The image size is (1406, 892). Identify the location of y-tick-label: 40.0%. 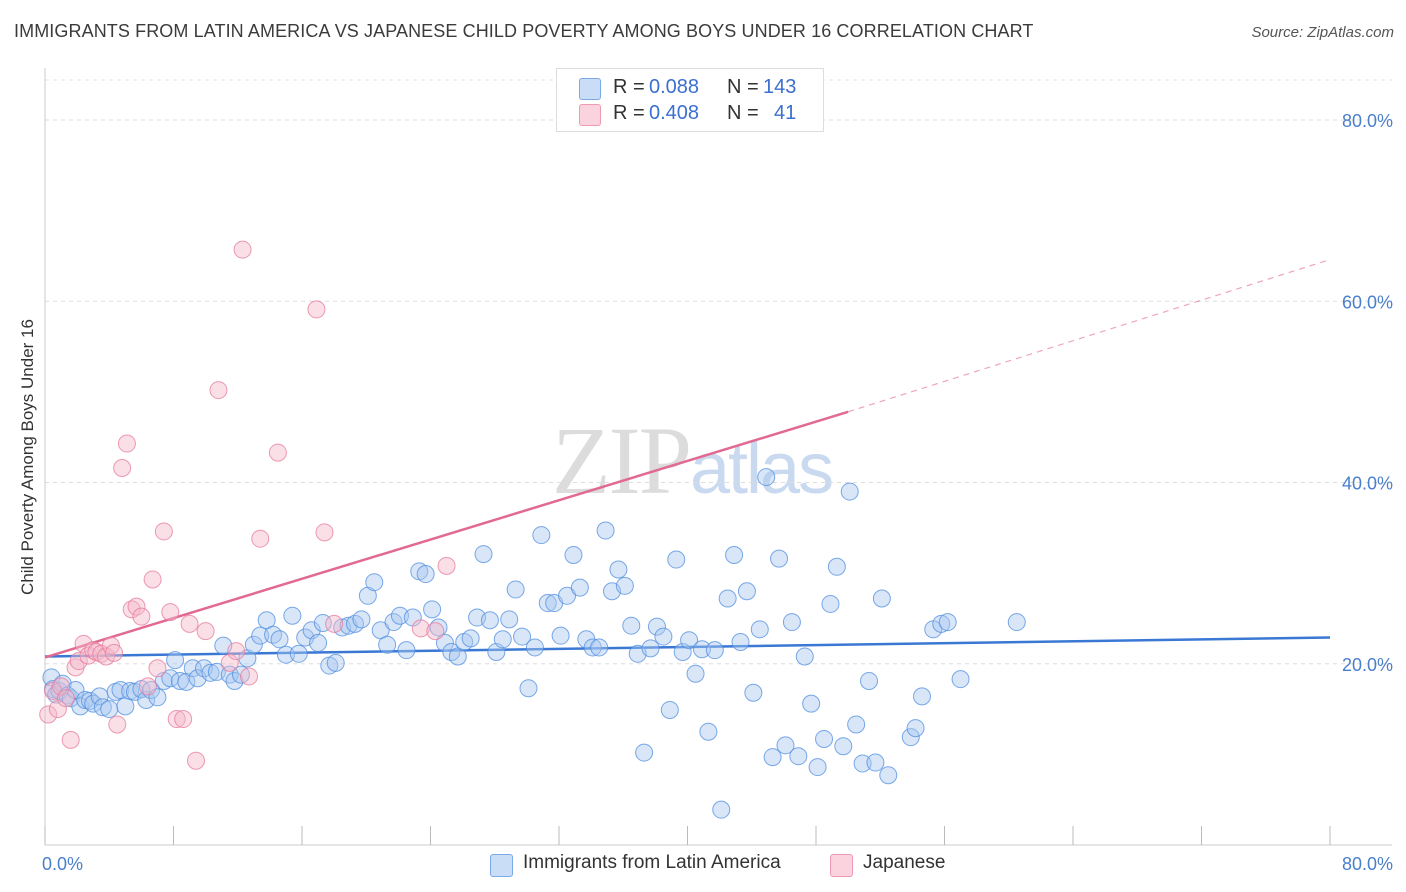
(1367, 484).